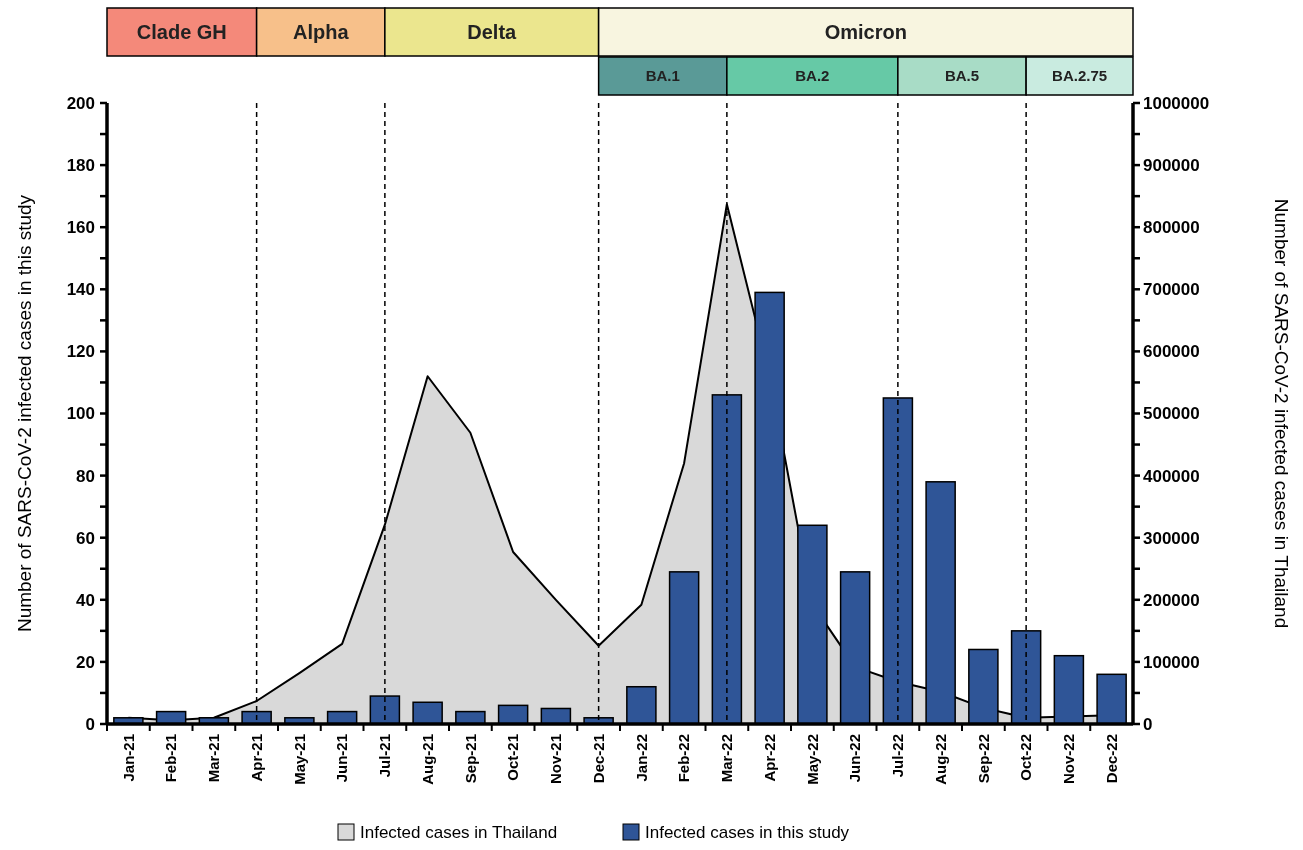 The image size is (1303, 850). What do you see at coordinates (1171, 476) in the screenshot?
I see `y2-tick-label: 400000` at bounding box center [1171, 476].